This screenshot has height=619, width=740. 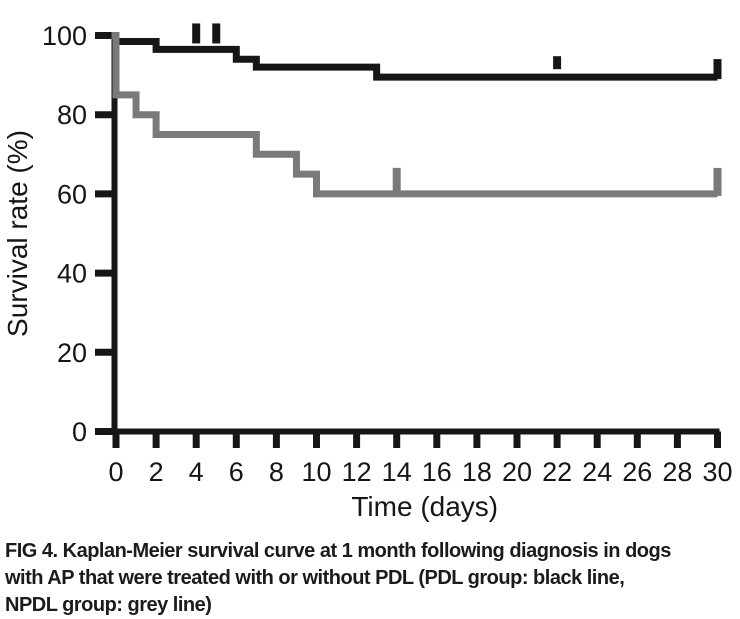 What do you see at coordinates (72, 194) in the screenshot?
I see `y-tick-label: 60` at bounding box center [72, 194].